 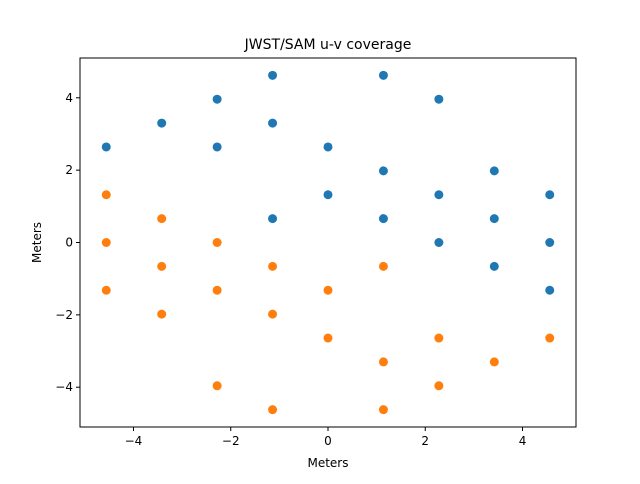 I want to click on y-tick-label-0: −4, so click(x=64, y=387).